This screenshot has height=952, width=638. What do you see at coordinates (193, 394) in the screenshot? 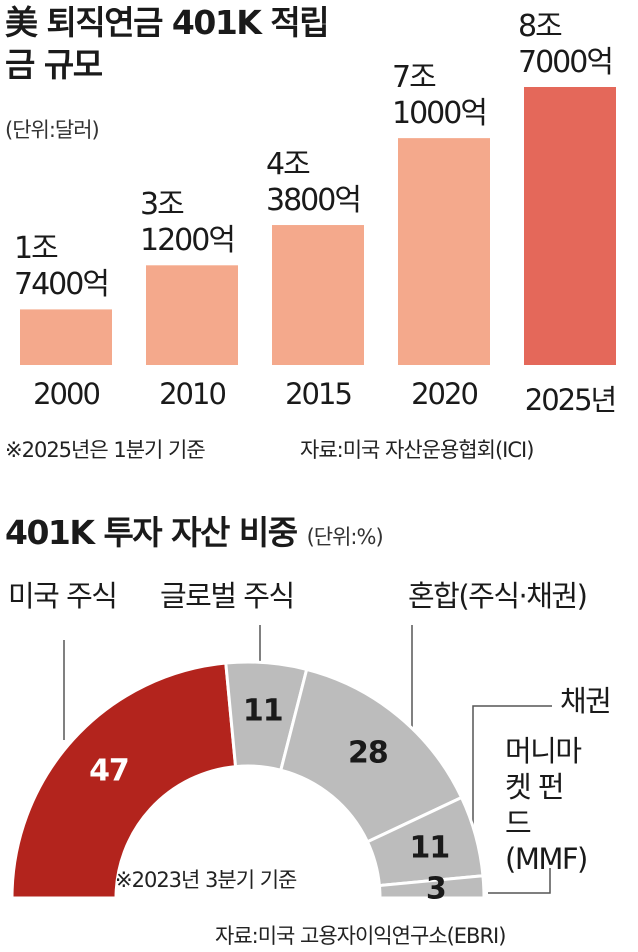
I see `x-tick-label: 2010` at bounding box center [193, 394].